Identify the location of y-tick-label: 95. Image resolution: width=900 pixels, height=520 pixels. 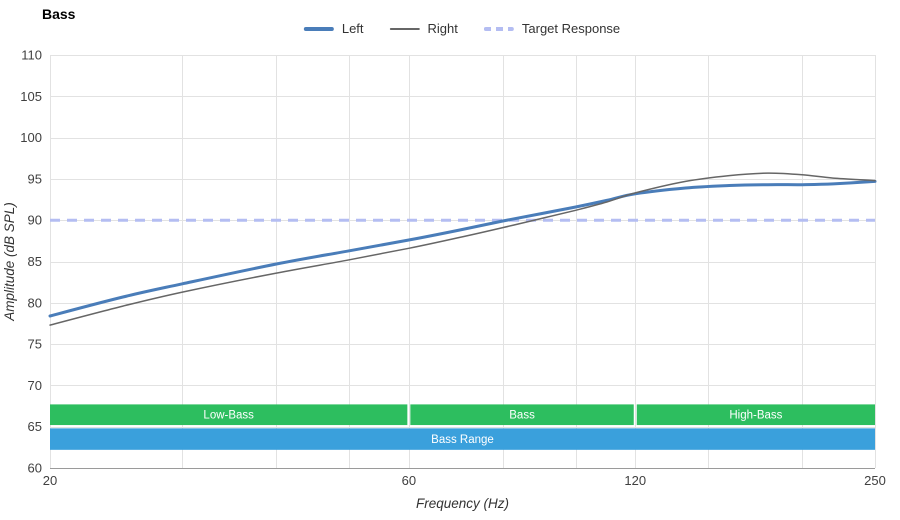
(35, 178).